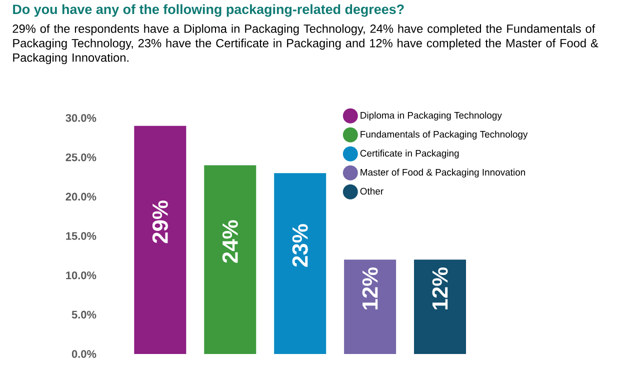 The width and height of the screenshot is (630, 377). Describe the element at coordinates (81, 157) in the screenshot. I see `y-tick-label: 25.0%` at that location.